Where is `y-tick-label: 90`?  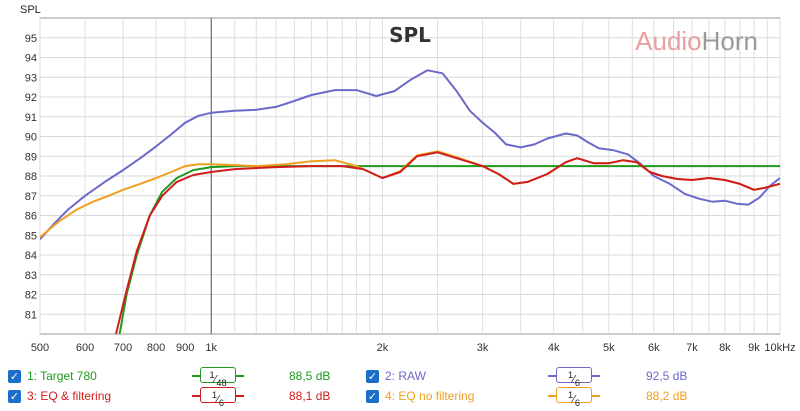
y-tick-label: 90 is located at coordinates (31, 138).